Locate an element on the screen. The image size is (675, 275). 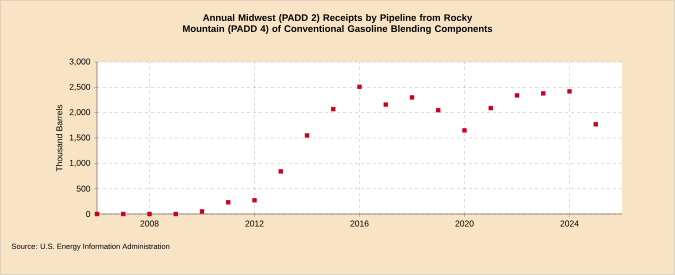
y-tick-label: 1,000 is located at coordinates (80, 163).